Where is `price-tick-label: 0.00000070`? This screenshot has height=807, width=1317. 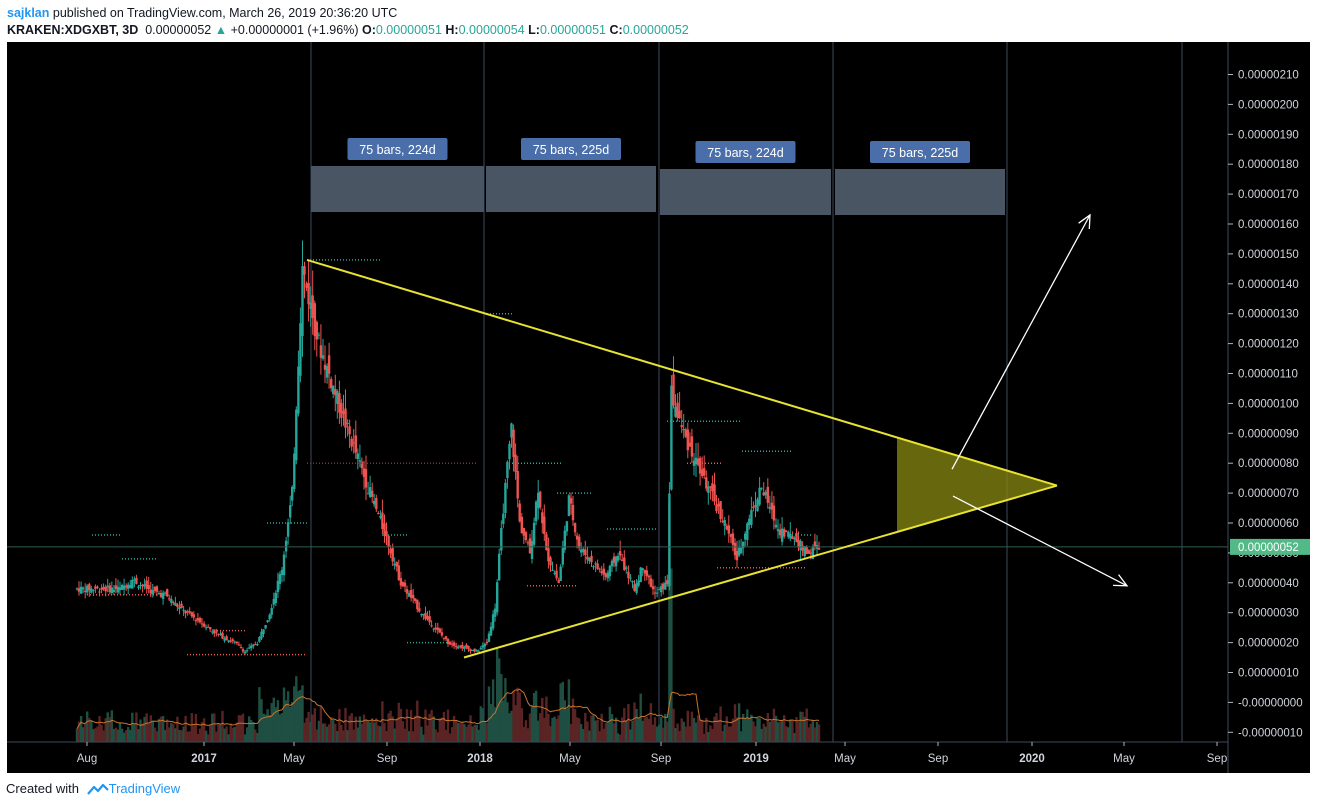 price-tick-label: 0.00000070 is located at coordinates (1268, 494).